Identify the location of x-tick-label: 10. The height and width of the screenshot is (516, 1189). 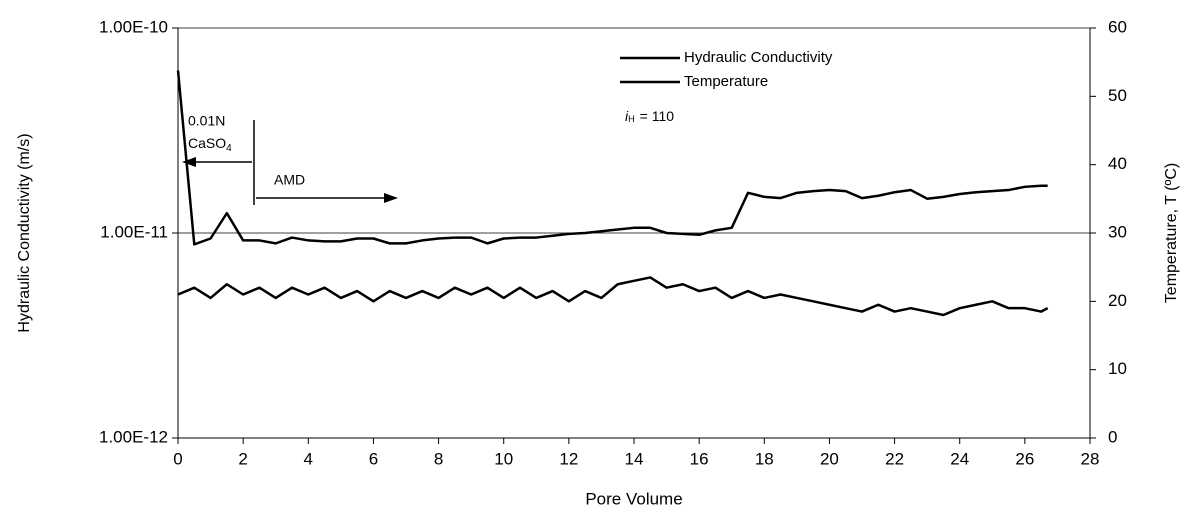
(503, 458).